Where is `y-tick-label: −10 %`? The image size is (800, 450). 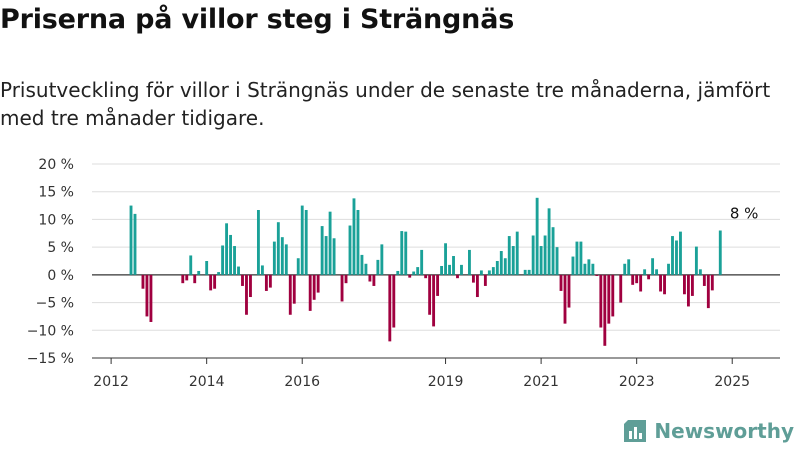 y-tick-label: −10 % is located at coordinates (50, 331).